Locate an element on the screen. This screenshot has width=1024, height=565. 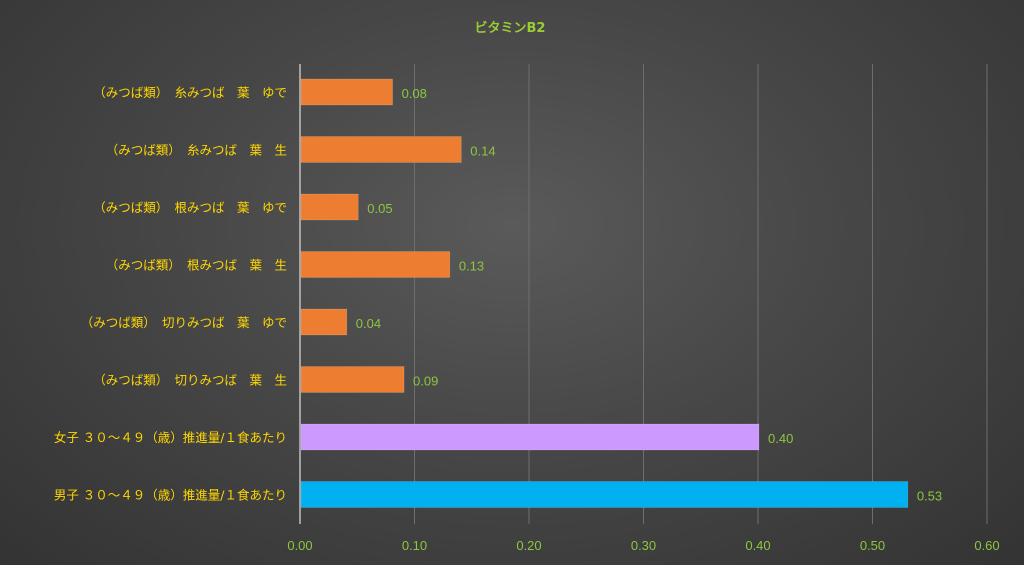
data-label: 0.08 is located at coordinates (414, 93).